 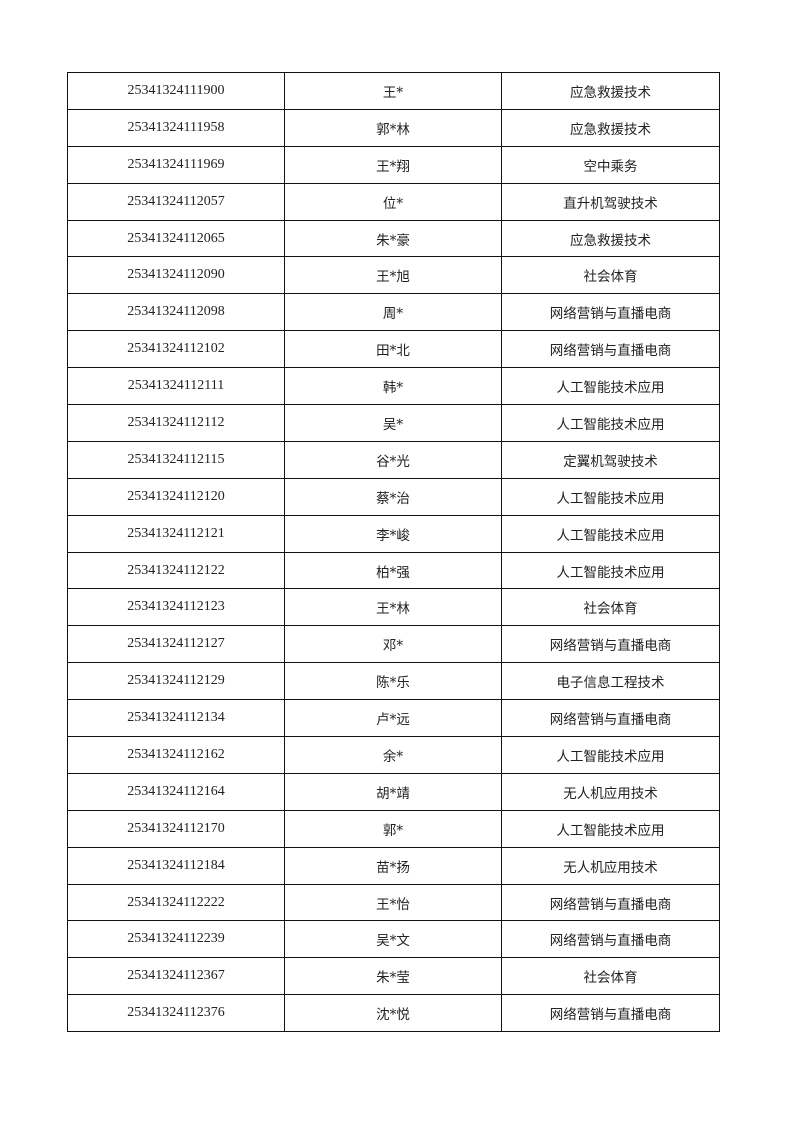 I want to click on name-cell: 吴*文, so click(x=393, y=939).